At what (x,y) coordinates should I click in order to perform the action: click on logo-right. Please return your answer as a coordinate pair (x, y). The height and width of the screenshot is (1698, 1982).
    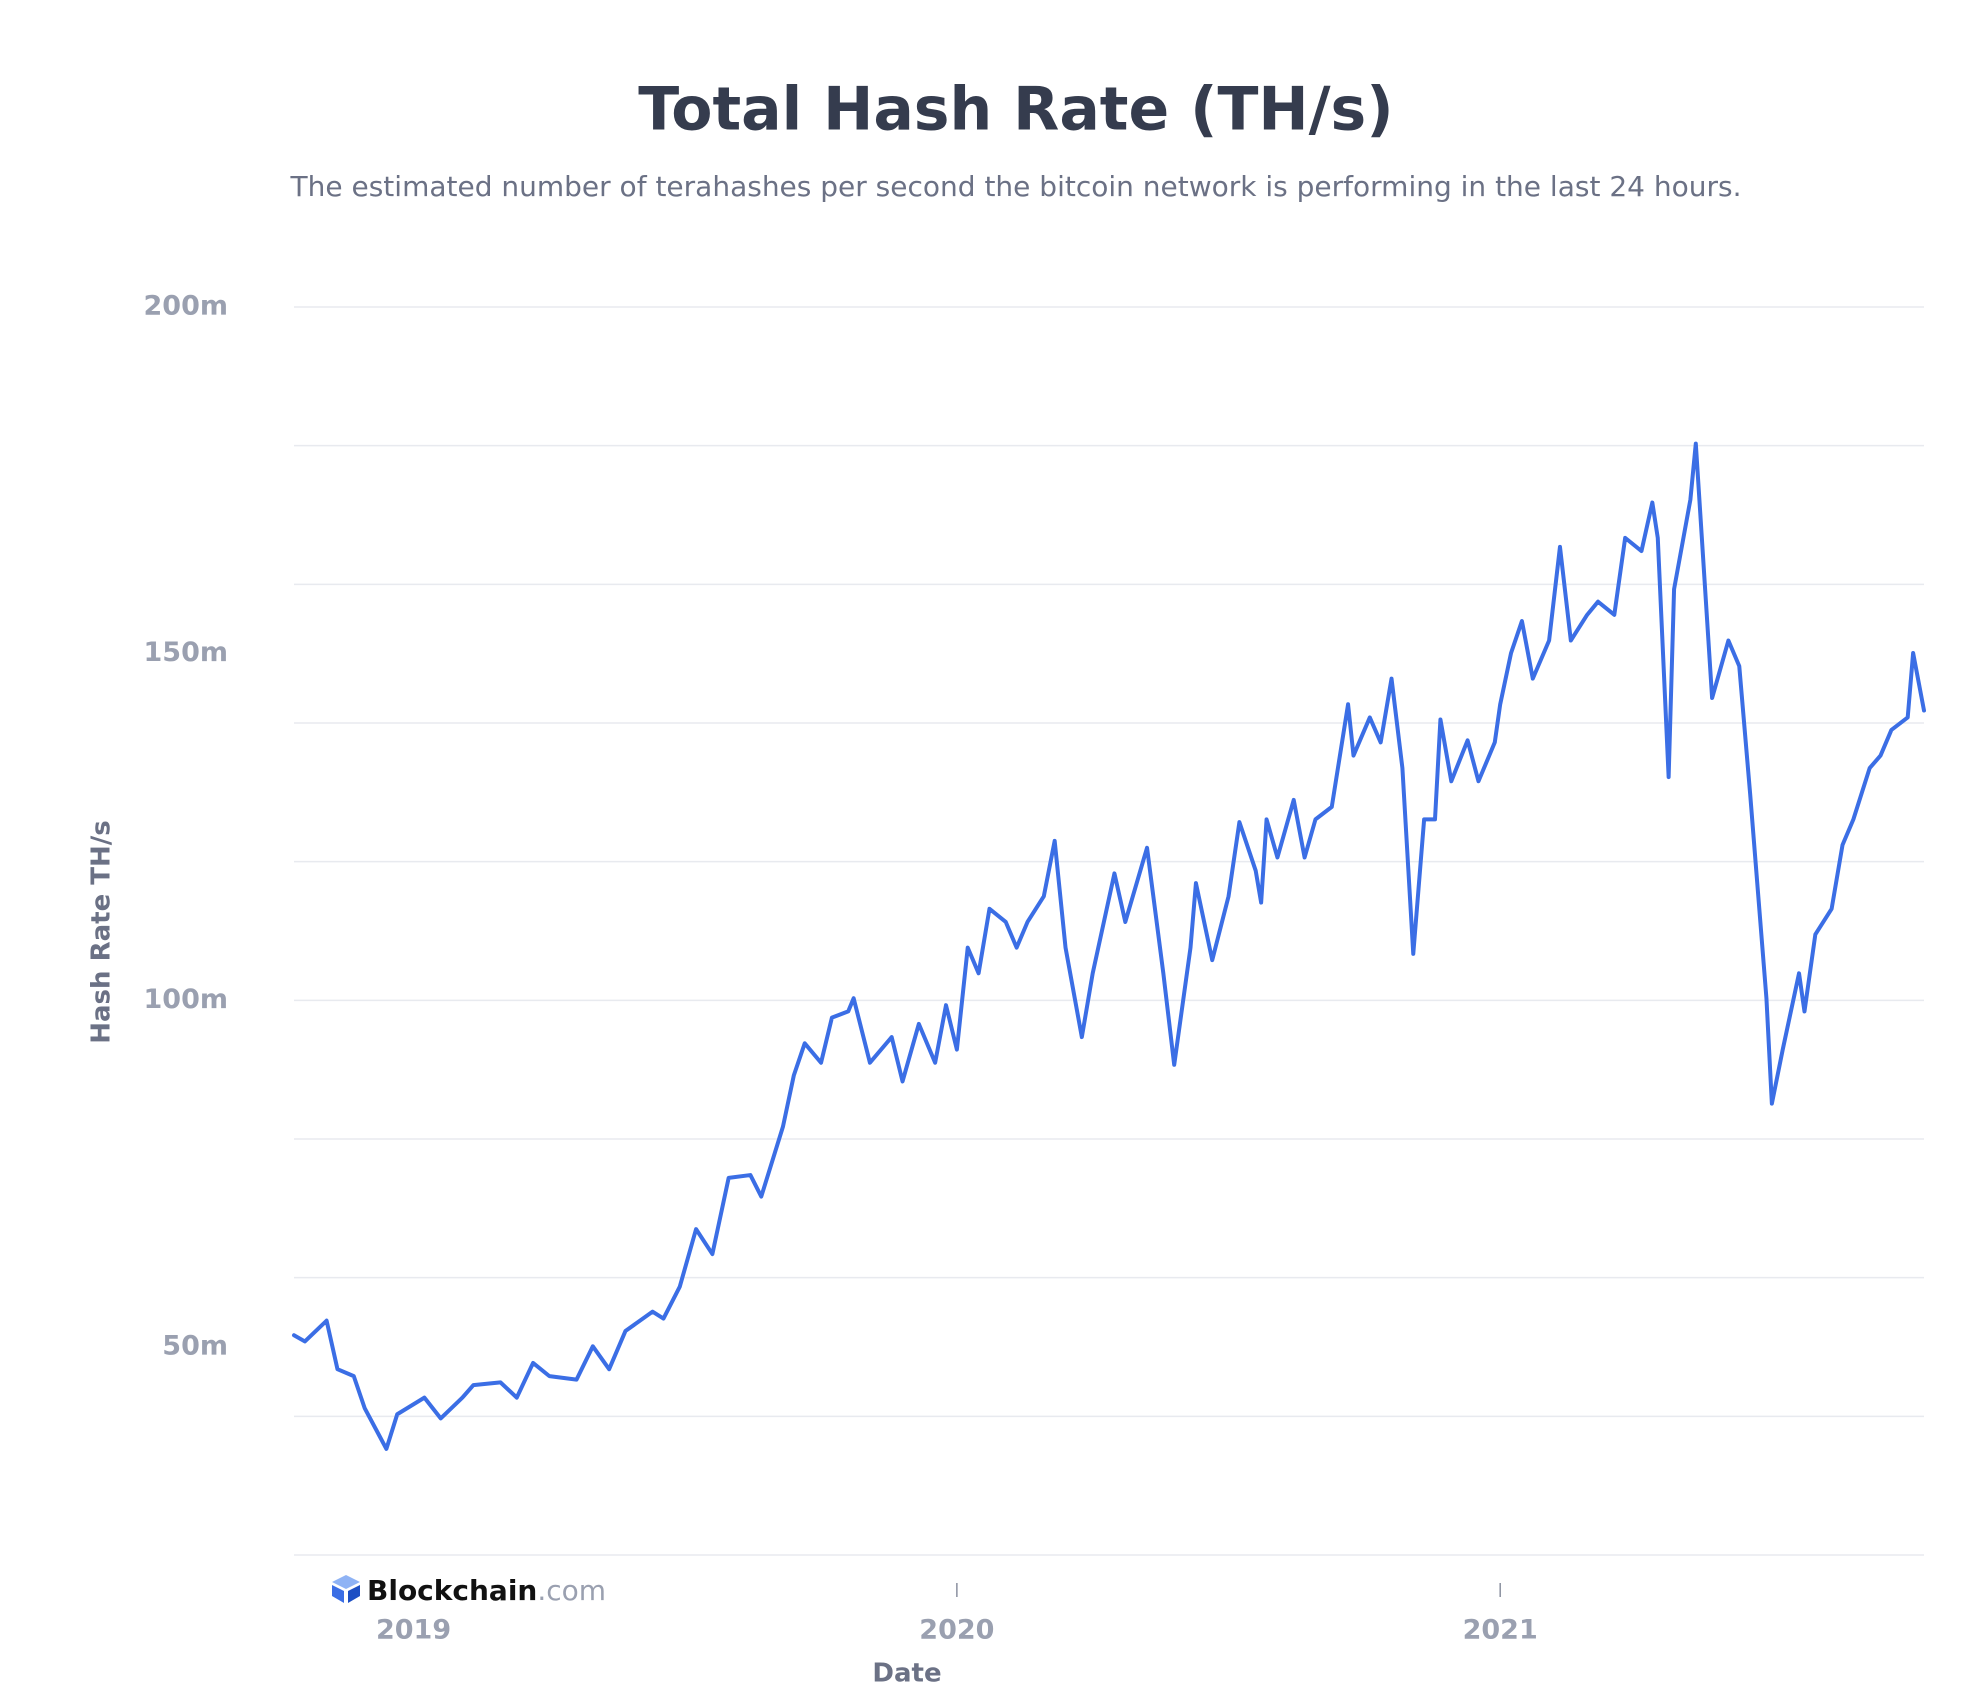
    Looking at the image, I should click on (354, 1594).